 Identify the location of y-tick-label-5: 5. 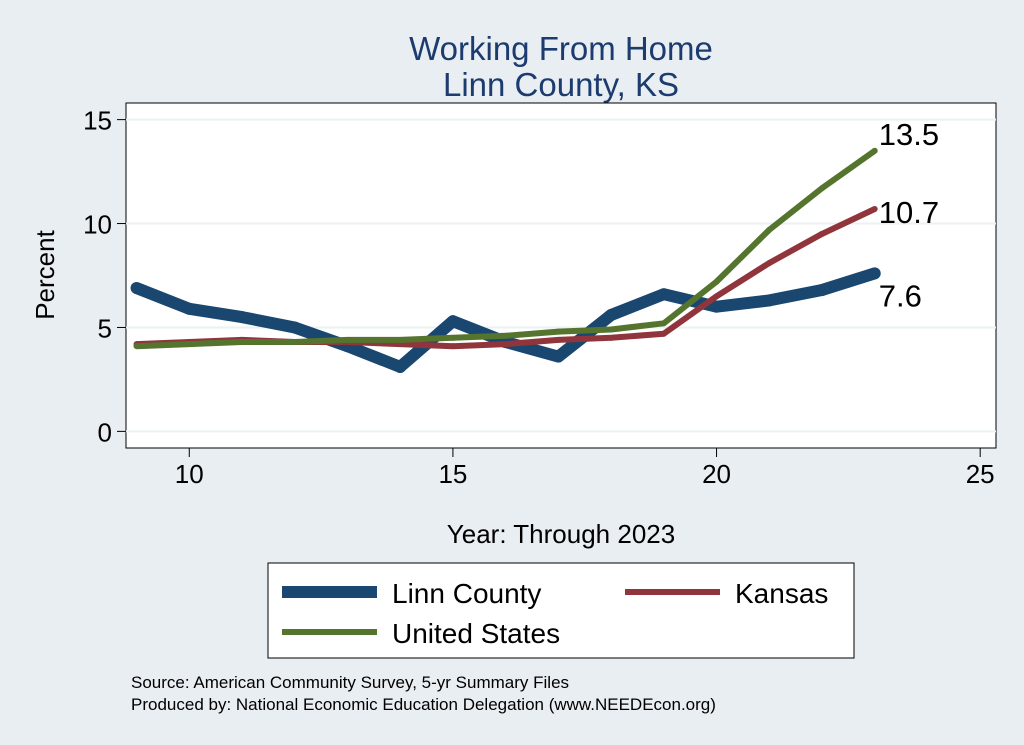
(105, 328).